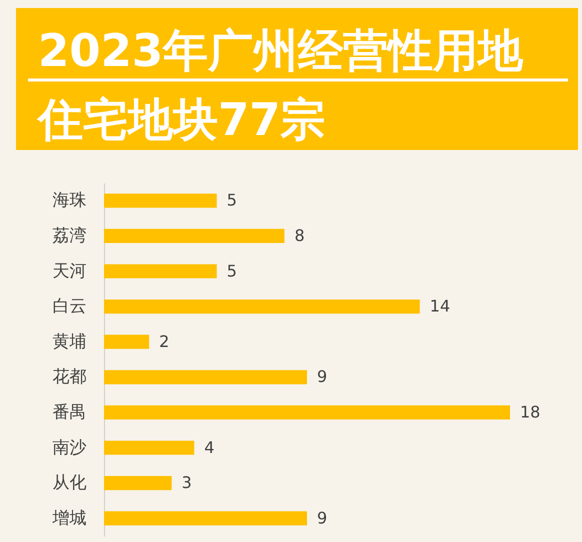 The width and height of the screenshot is (582, 542). Describe the element at coordinates (69, 412) in the screenshot. I see `y-tick-label: 番禺` at that location.